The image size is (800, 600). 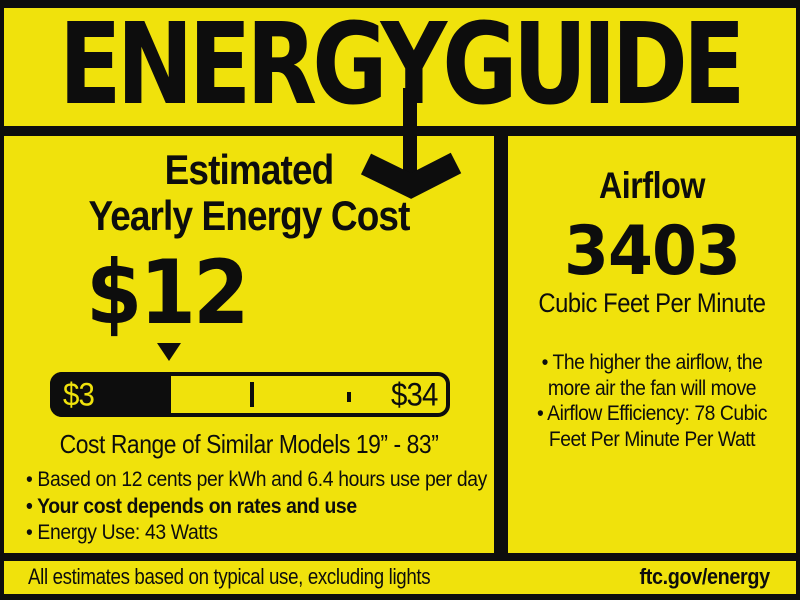 What do you see at coordinates (169, 352) in the screenshot?
I see `cost-pointer-icon` at bounding box center [169, 352].